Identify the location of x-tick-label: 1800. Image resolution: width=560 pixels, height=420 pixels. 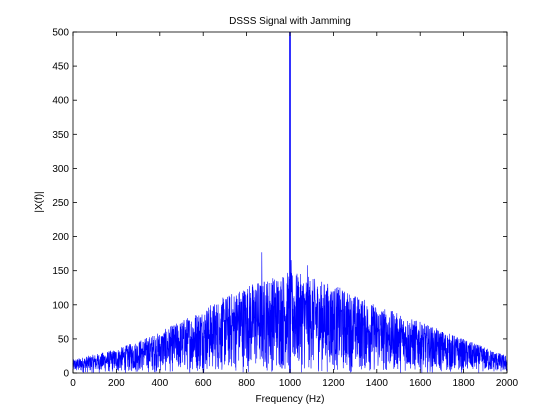
(463, 383).